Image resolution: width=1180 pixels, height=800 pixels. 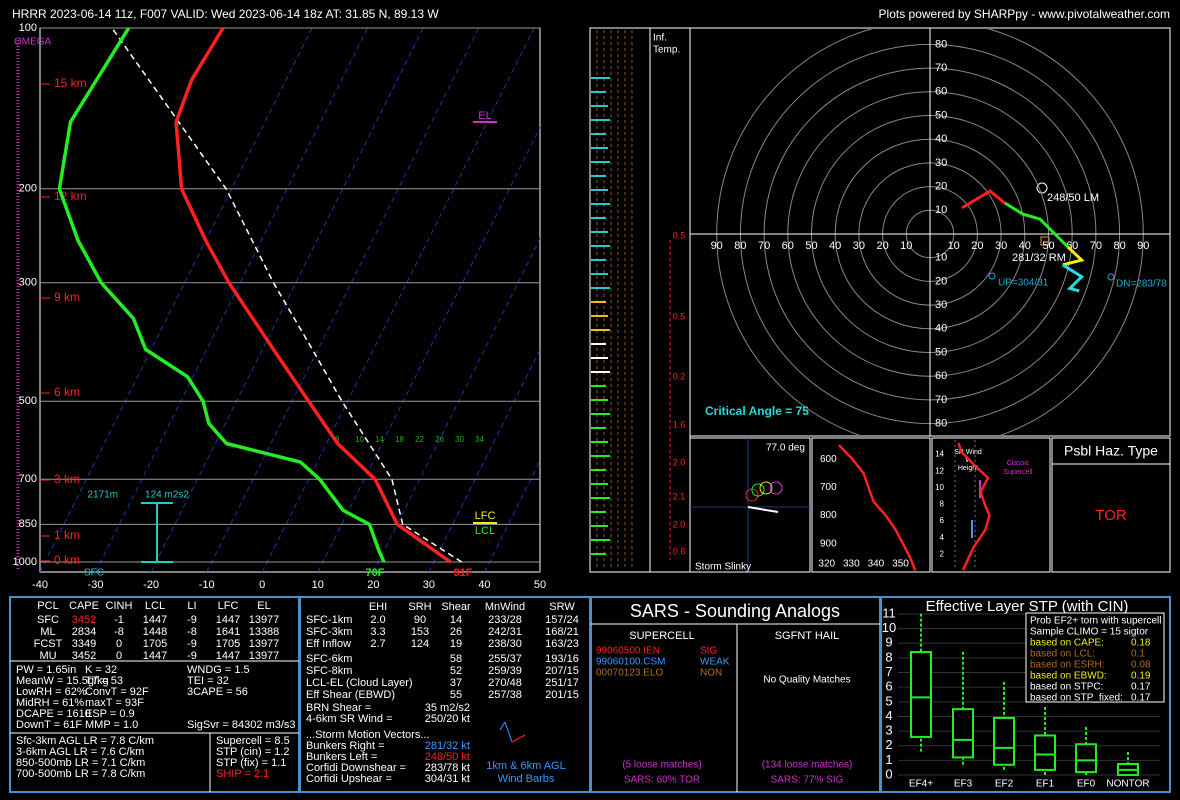 I want to click on row-label: SFC-3km, so click(x=329, y=632).